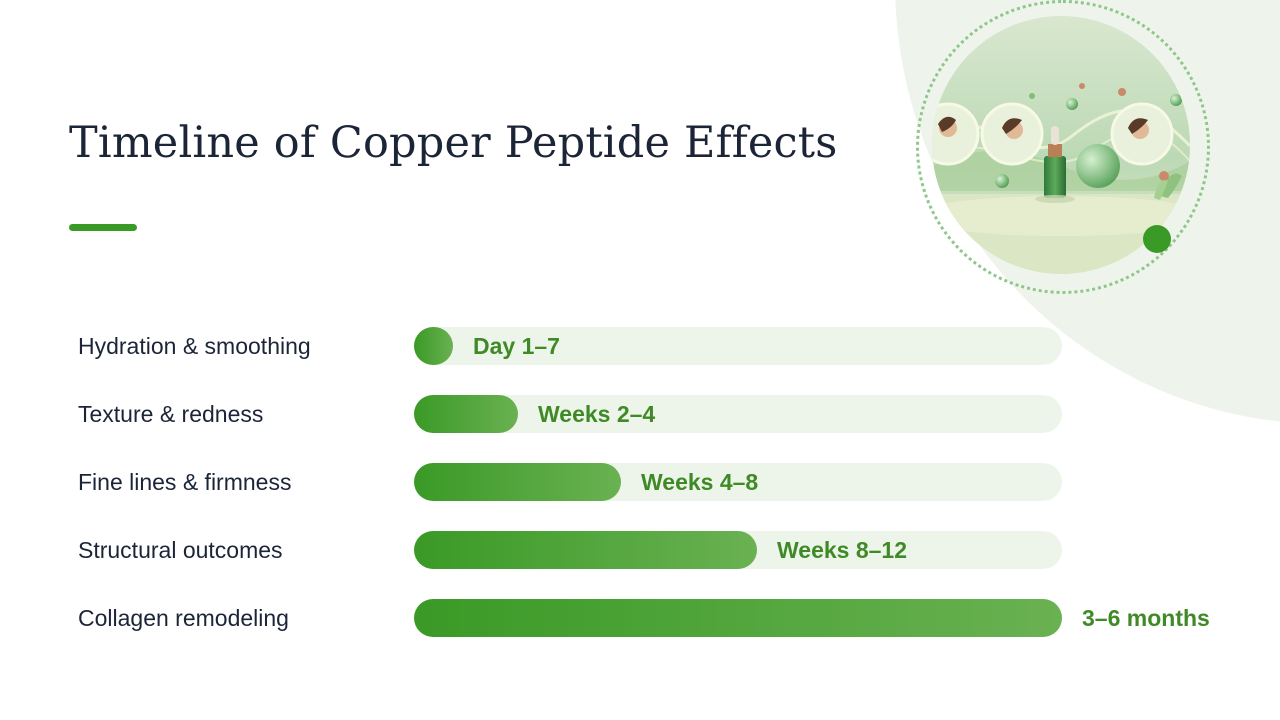 This screenshot has height=720, width=1280. Describe the element at coordinates (1063, 147) in the screenshot. I see `dotted-ring` at that location.